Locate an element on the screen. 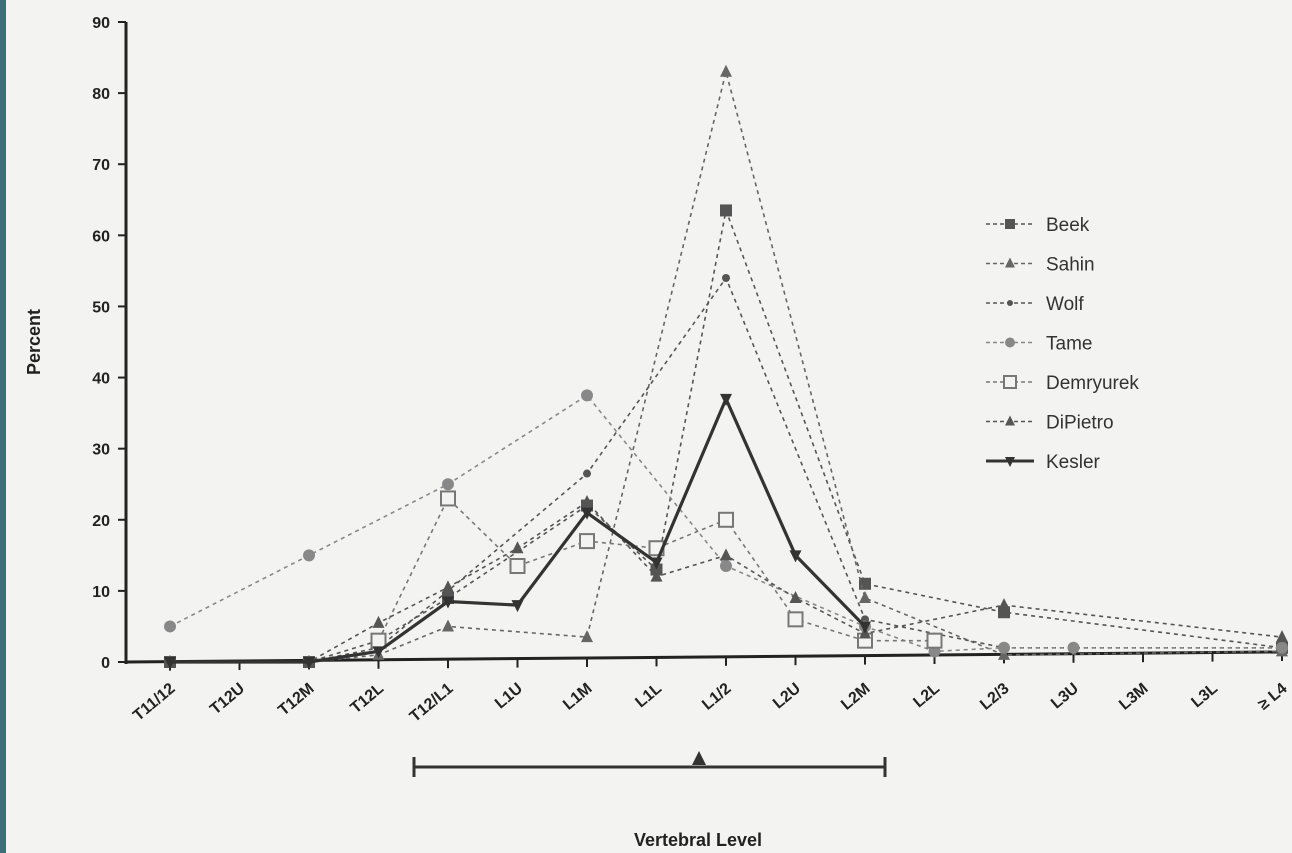  series-line-demryurek is located at coordinates (656, 569).